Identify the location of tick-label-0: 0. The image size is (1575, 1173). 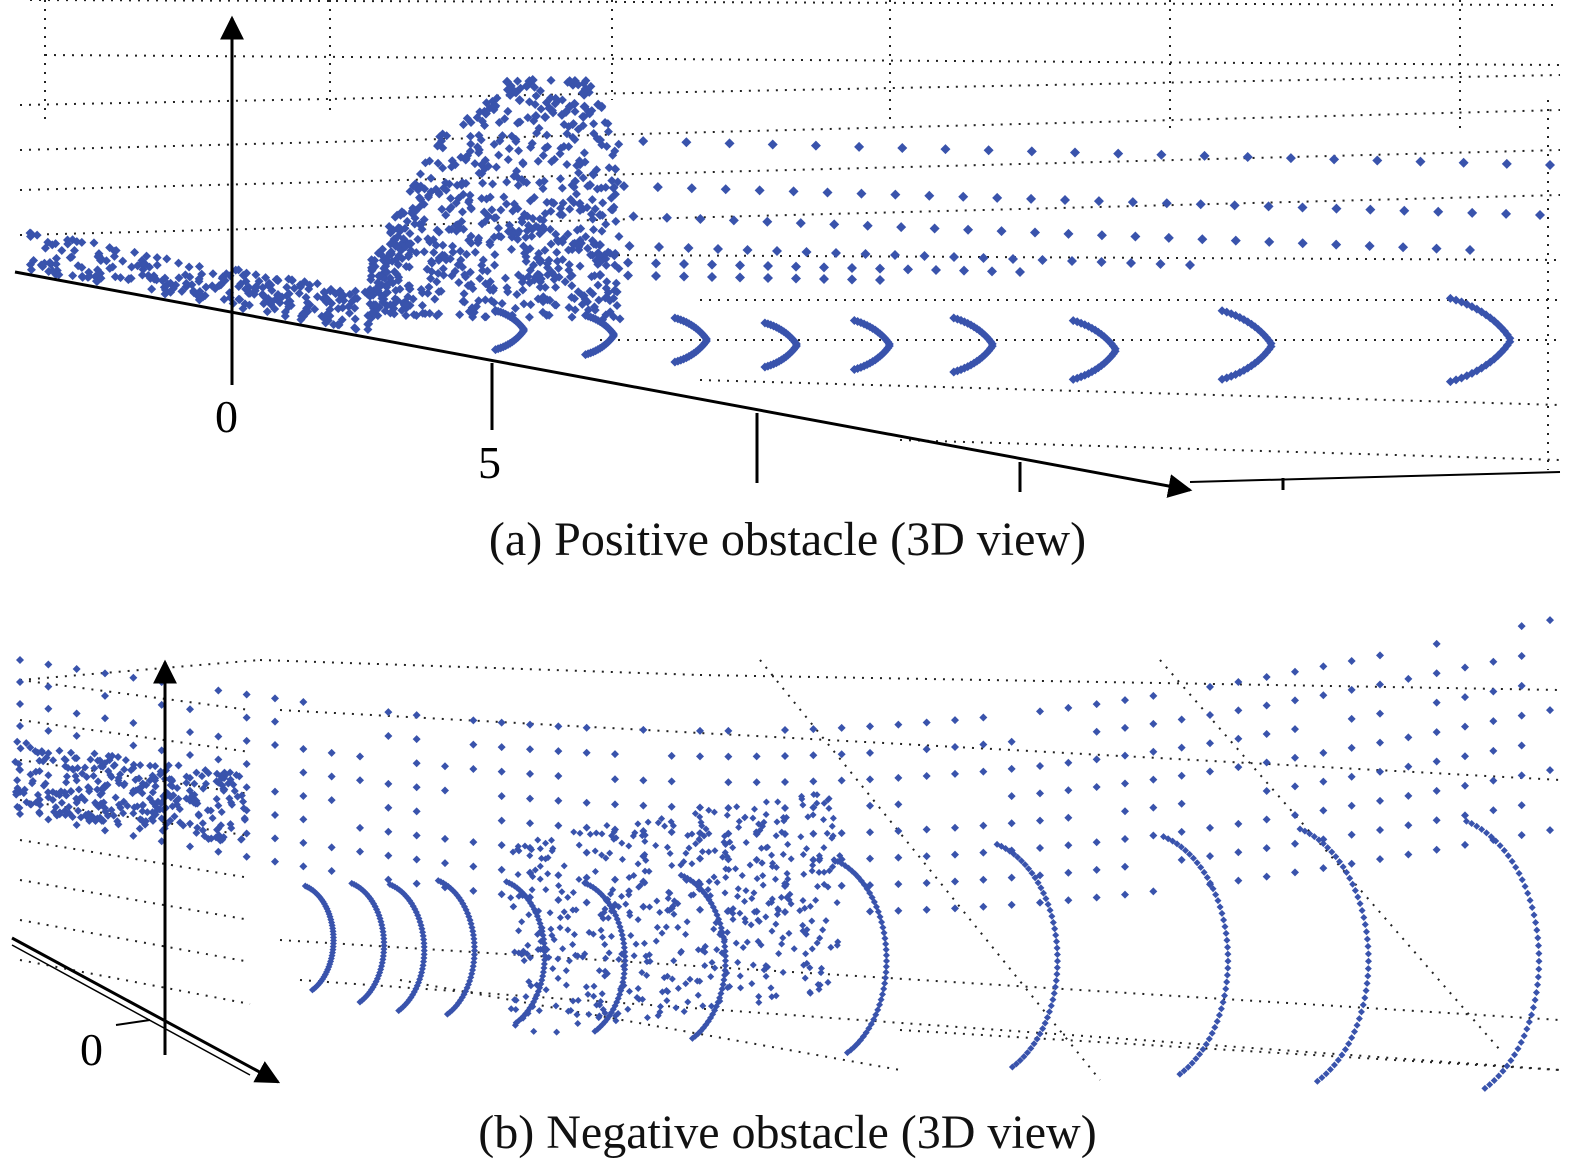
(91, 1049).